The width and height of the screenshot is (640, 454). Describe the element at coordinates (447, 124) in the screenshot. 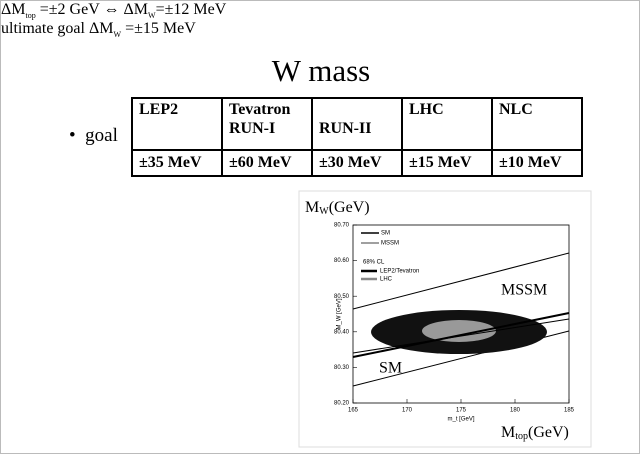

I see `header-cell: LHC` at that location.